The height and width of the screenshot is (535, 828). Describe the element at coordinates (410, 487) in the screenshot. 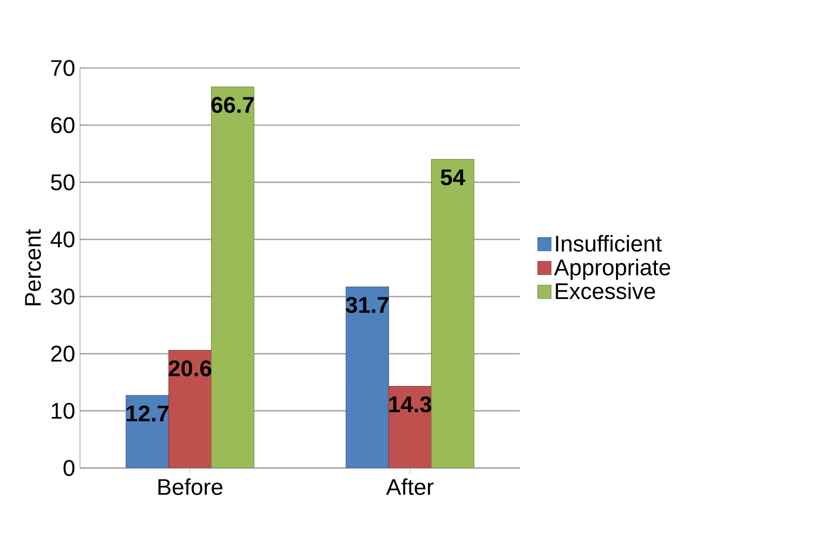

I see `x-tick-label: After` at that location.